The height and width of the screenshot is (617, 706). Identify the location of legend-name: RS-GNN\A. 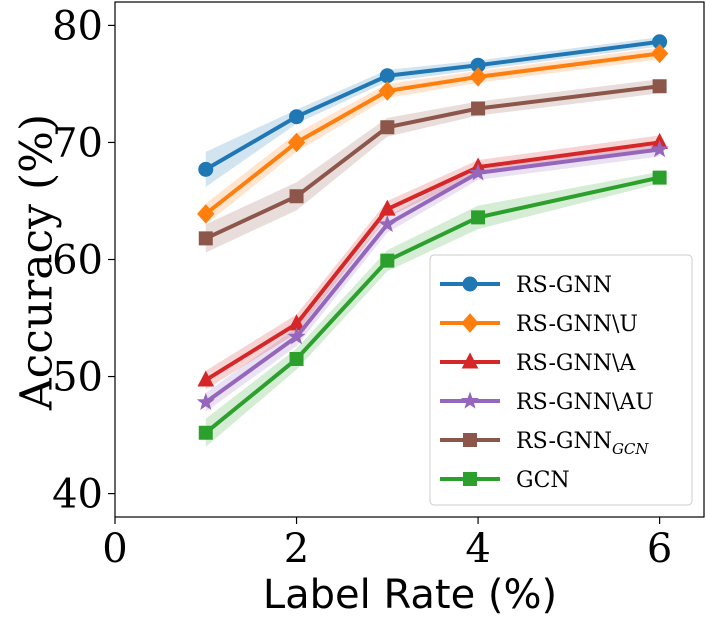
(576, 363).